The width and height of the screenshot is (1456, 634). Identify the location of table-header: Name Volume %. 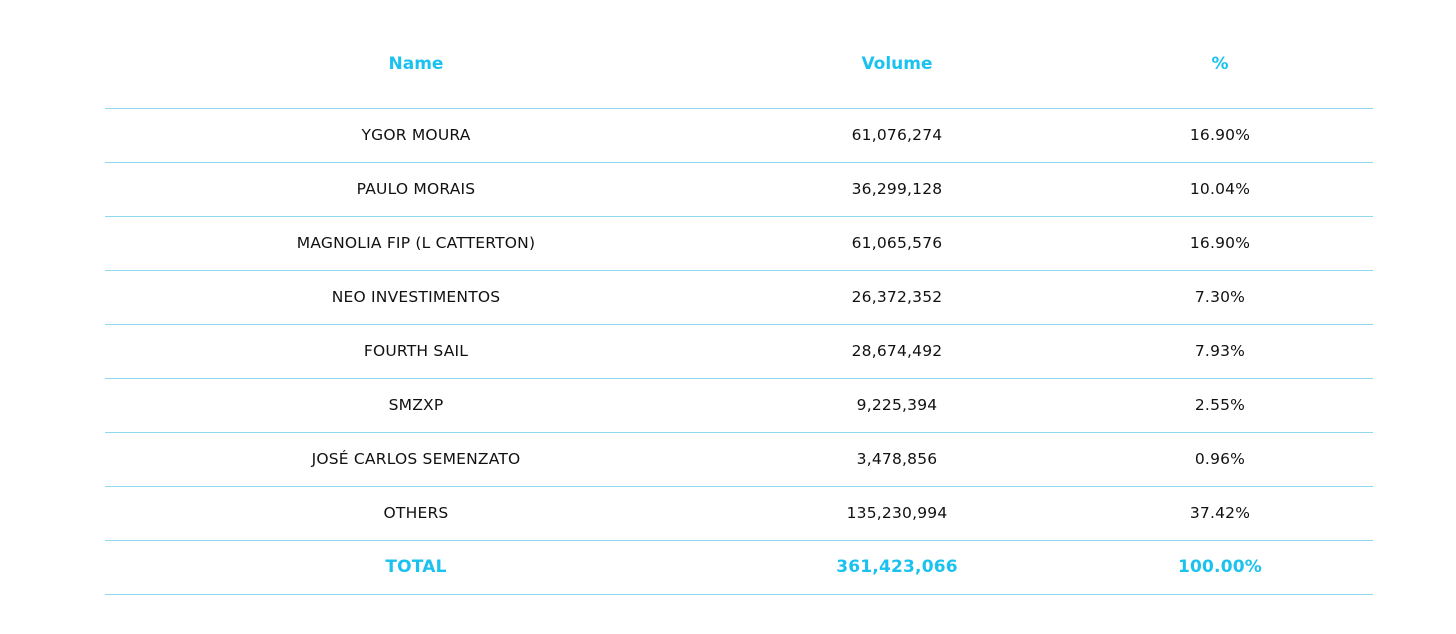
(739, 68).